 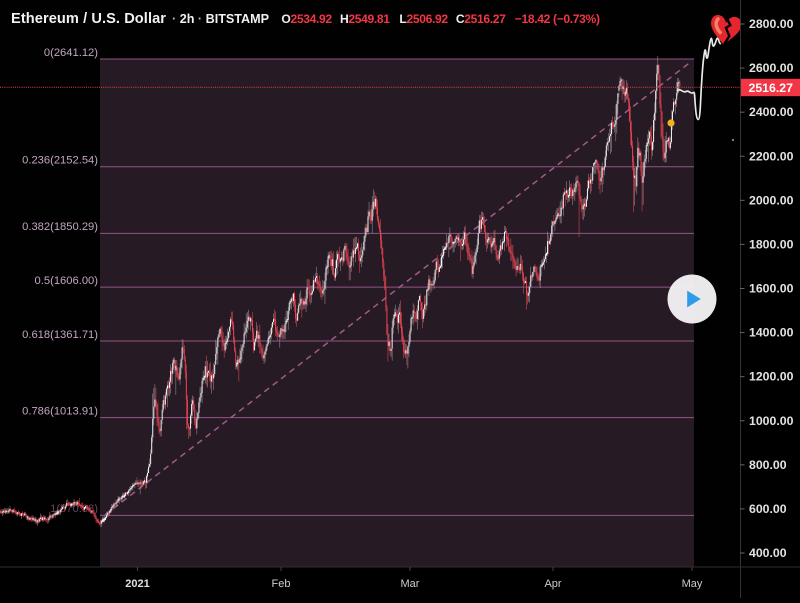 I want to click on svg-text: May, so click(x=692, y=584).